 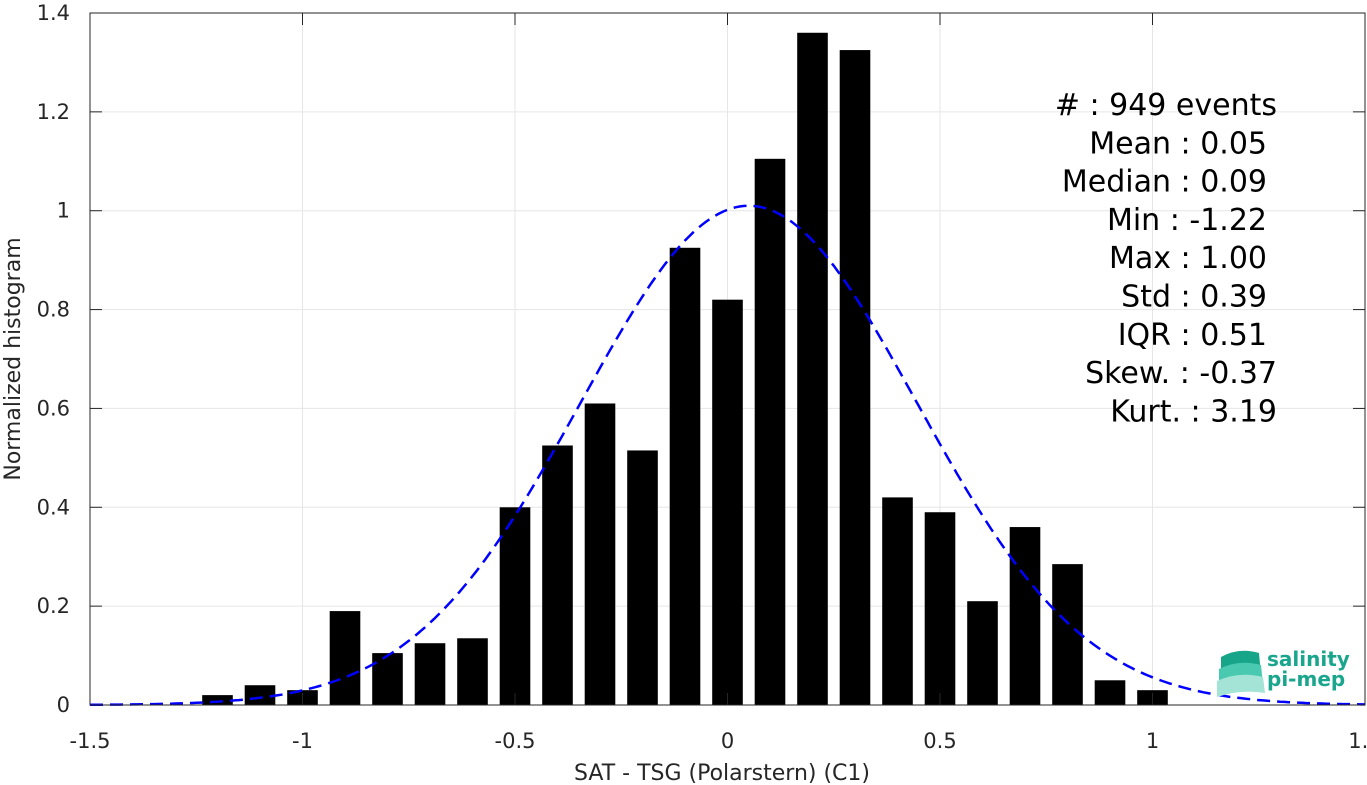 I want to click on stats-line: Std : 0.39, so click(x=1194, y=297).